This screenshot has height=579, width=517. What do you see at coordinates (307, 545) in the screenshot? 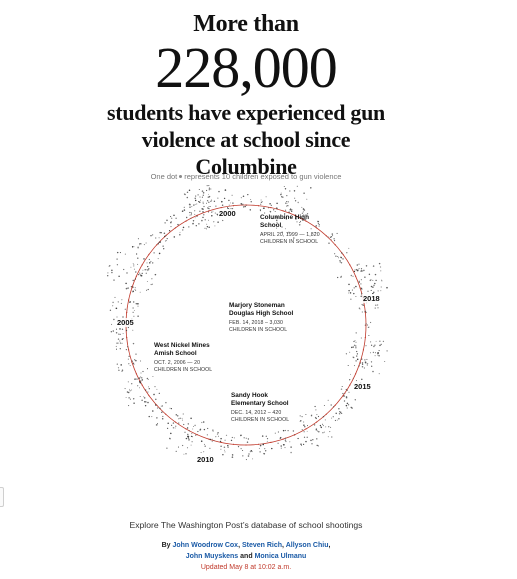
I see `author-link-chiu: Allyson Chiu` at bounding box center [307, 545].